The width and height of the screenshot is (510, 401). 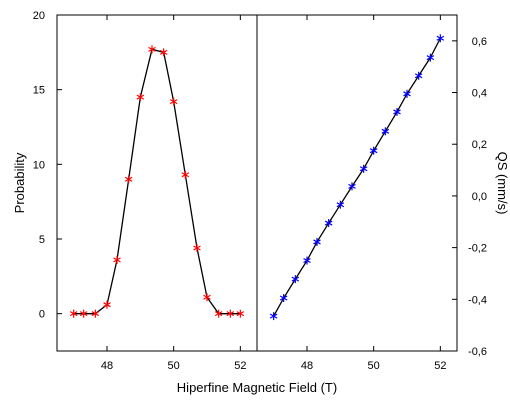 I want to click on x-axis-title: Hiperfine Magnetic Field (T), so click(x=257, y=387).